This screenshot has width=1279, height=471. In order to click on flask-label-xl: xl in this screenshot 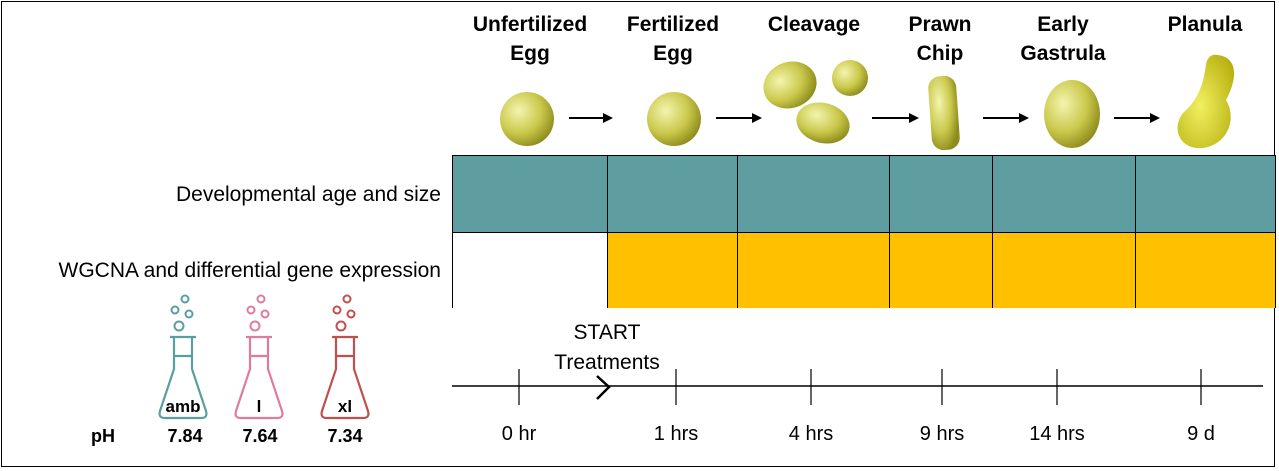, I will do `click(345, 406)`.